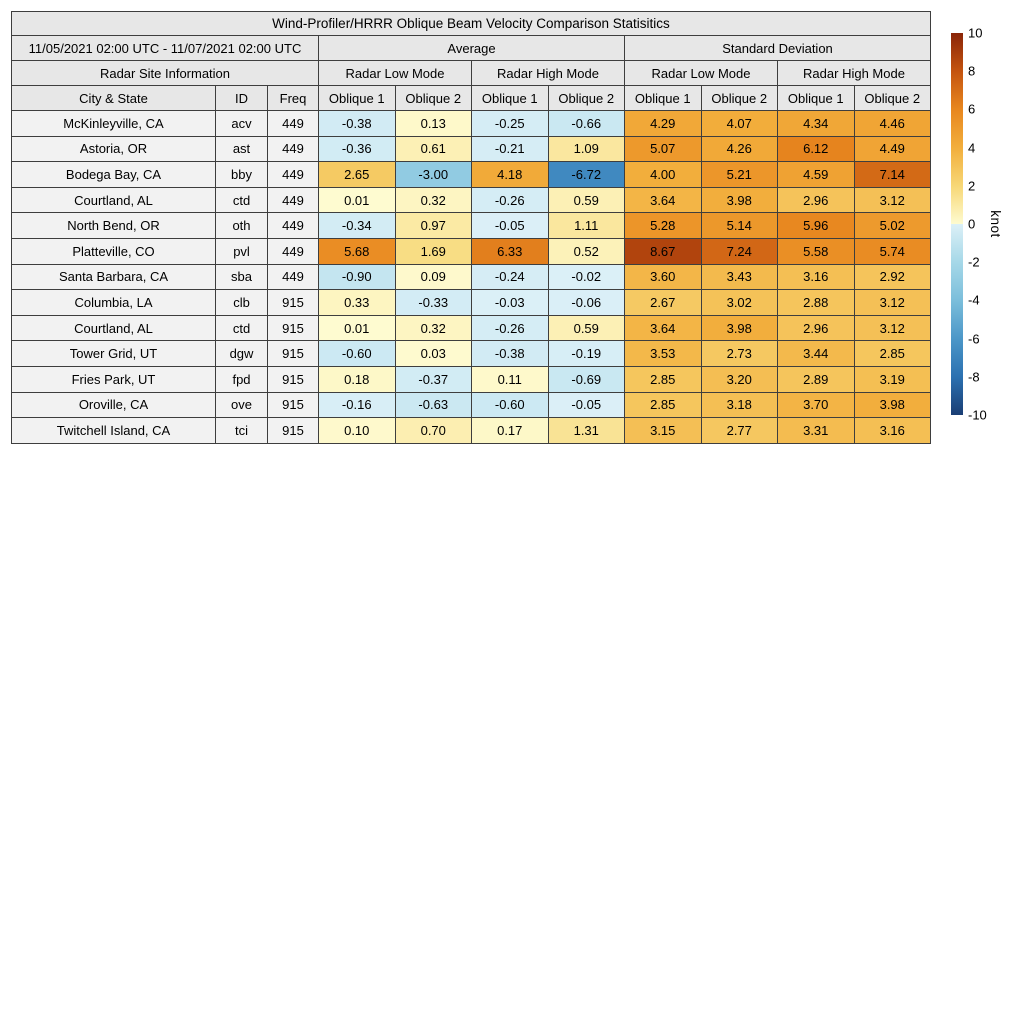  What do you see at coordinates (510, 200) in the screenshot?
I see `value-cell: -0.26` at bounding box center [510, 200].